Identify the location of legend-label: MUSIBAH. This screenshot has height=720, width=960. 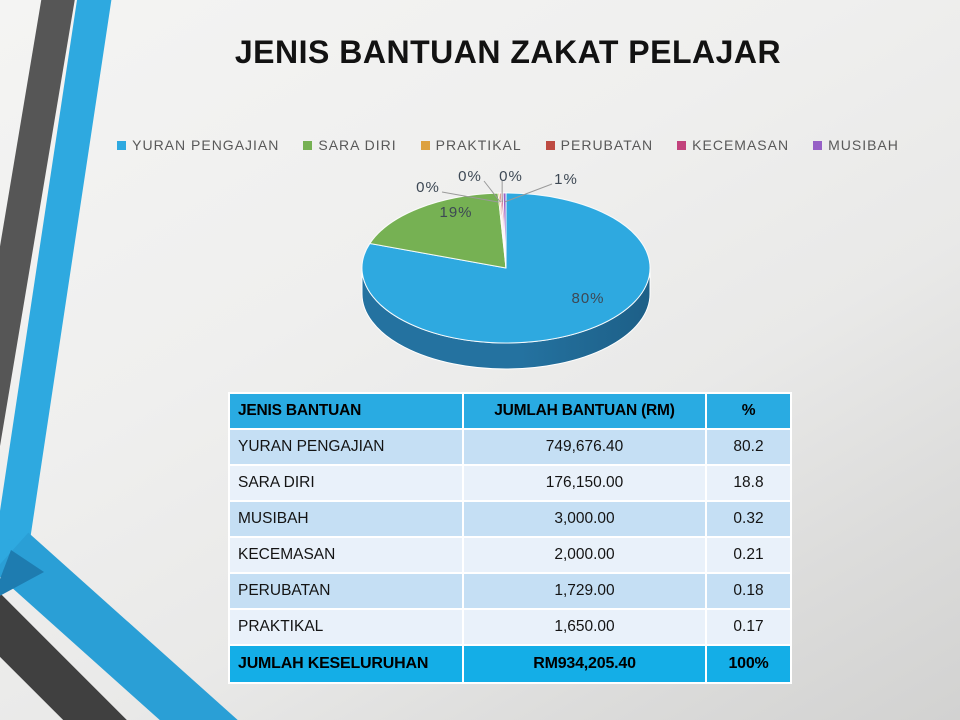
(863, 145).